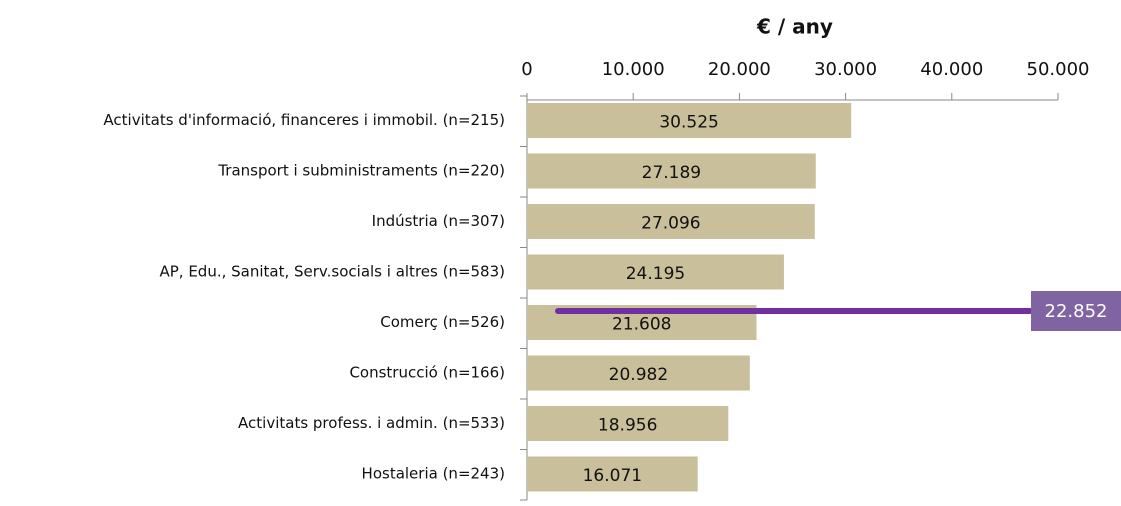  What do you see at coordinates (641, 325) in the screenshot?
I see `data-label: 21.608` at bounding box center [641, 325].